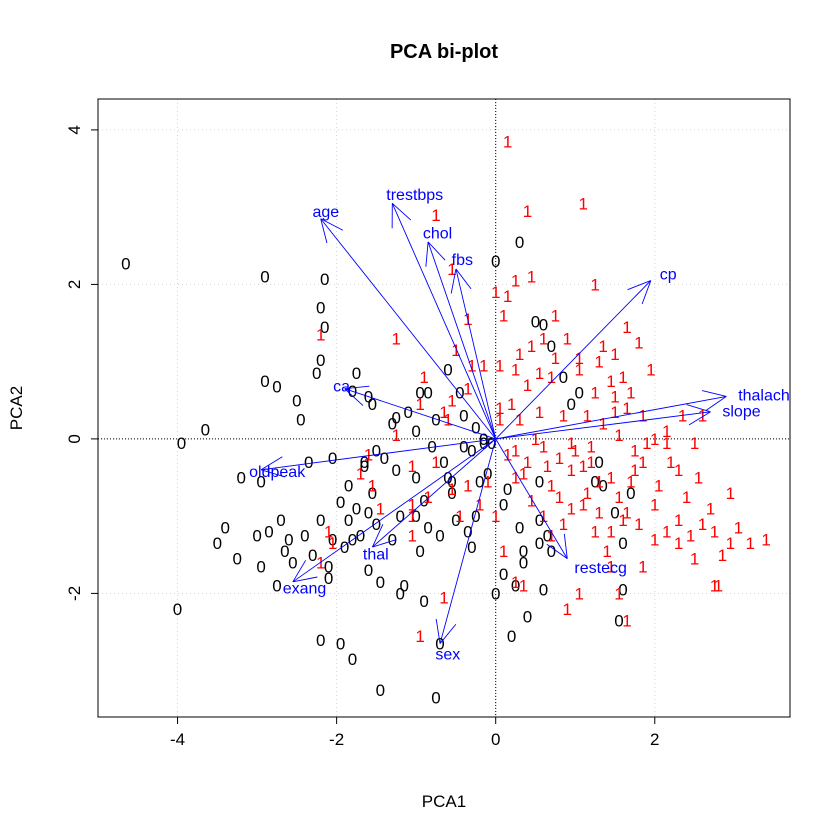 Image resolution: width=840 pixels, height=840 pixels. Describe the element at coordinates (16, 408) in the screenshot. I see `y-axis-title: PCA2` at that location.